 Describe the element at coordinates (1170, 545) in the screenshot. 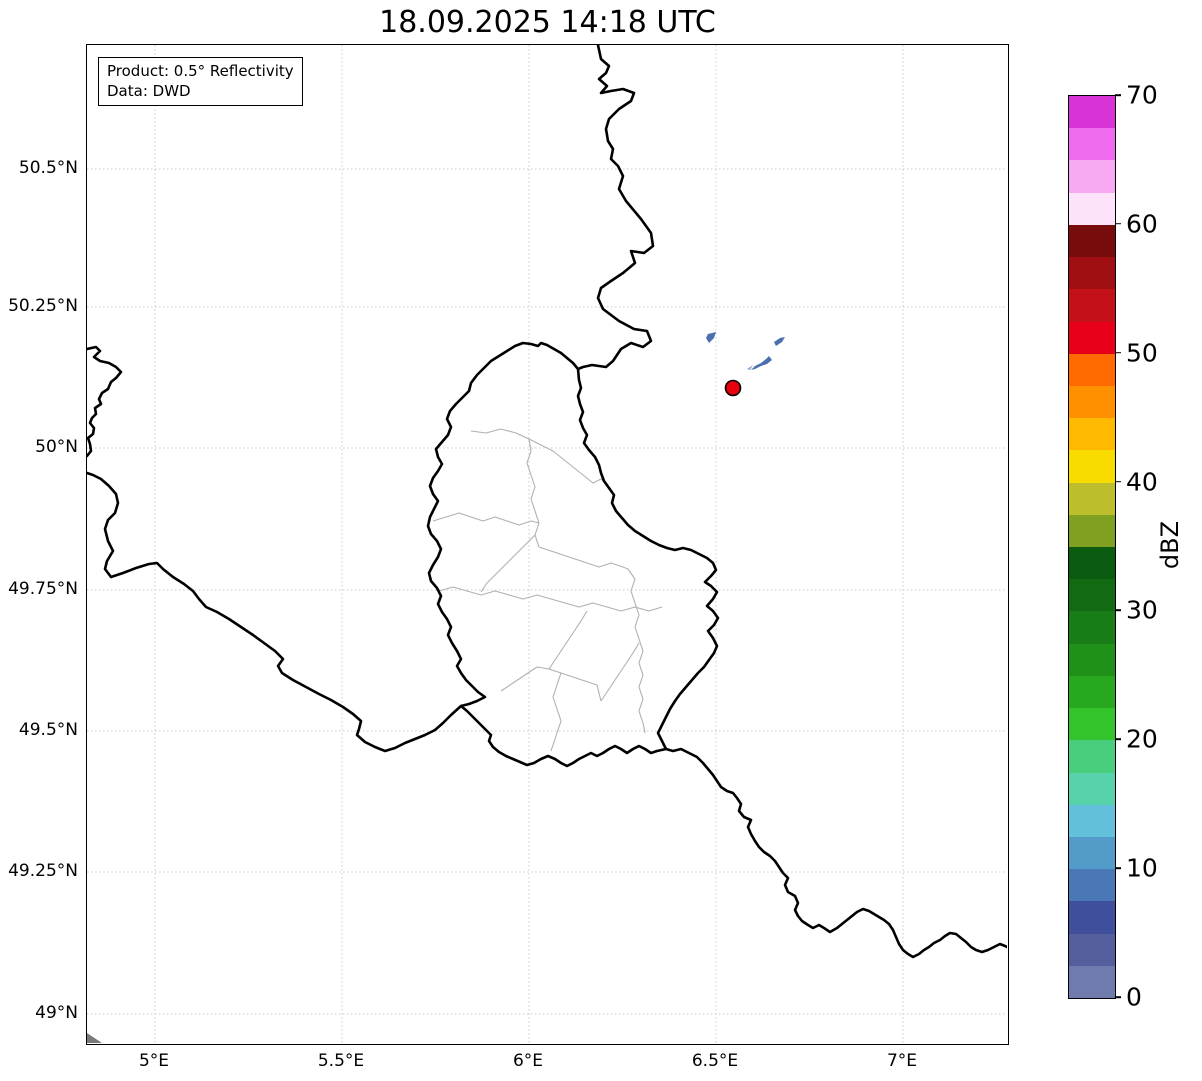

I see `colorbar-label: dBZ` at that location.